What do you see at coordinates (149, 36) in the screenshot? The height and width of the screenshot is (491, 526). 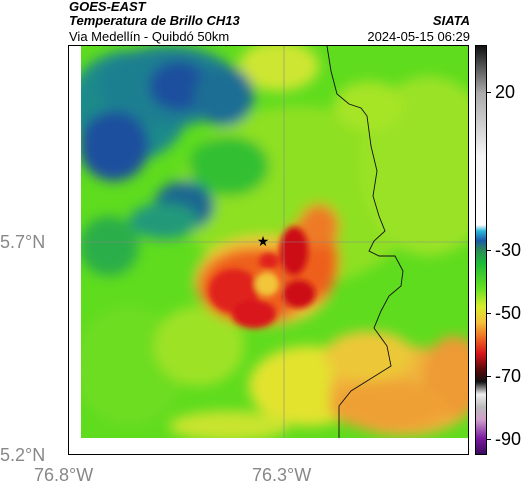 I see `region-label: Via Medellín - Quibdó 50km` at bounding box center [149, 36].